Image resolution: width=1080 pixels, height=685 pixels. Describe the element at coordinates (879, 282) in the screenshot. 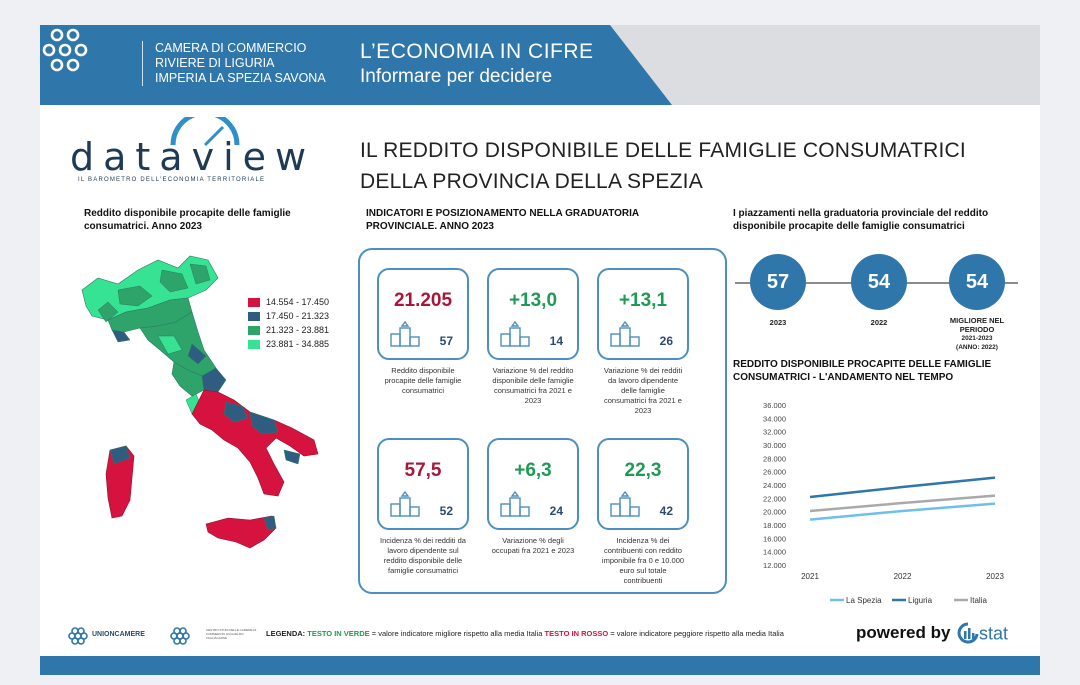

I see `rank-circle-2022: 54` at that location.